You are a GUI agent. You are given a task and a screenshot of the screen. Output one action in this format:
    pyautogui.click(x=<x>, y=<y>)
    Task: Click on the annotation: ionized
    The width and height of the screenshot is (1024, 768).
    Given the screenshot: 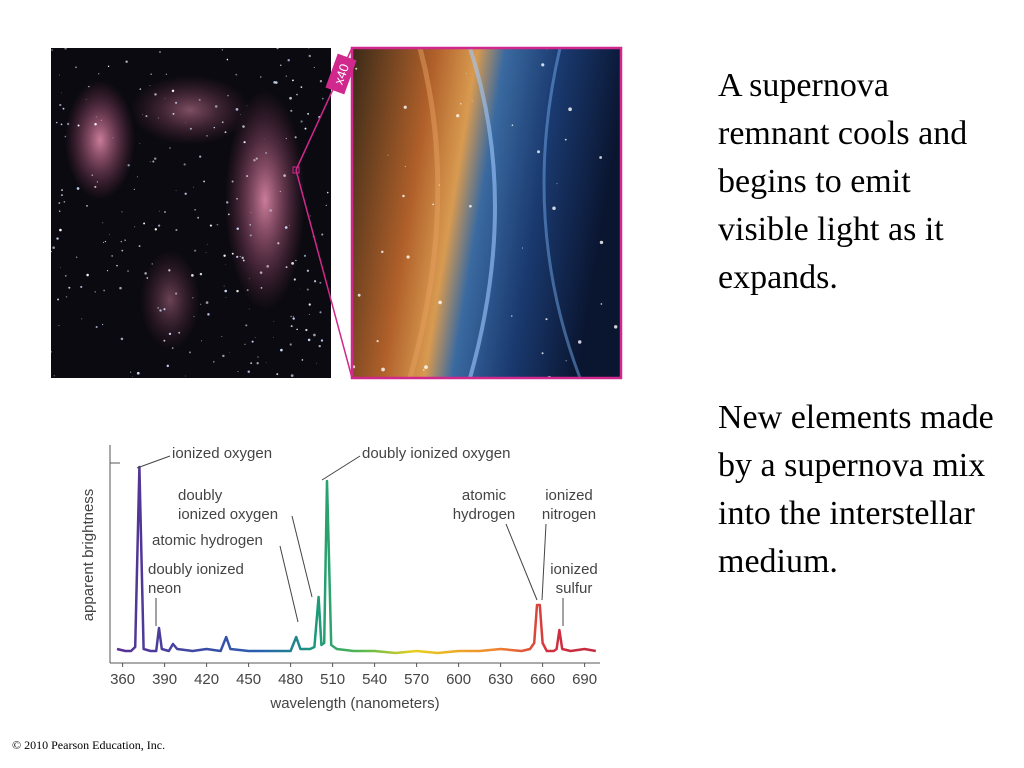 What is the action you would take?
    pyautogui.click(x=574, y=569)
    